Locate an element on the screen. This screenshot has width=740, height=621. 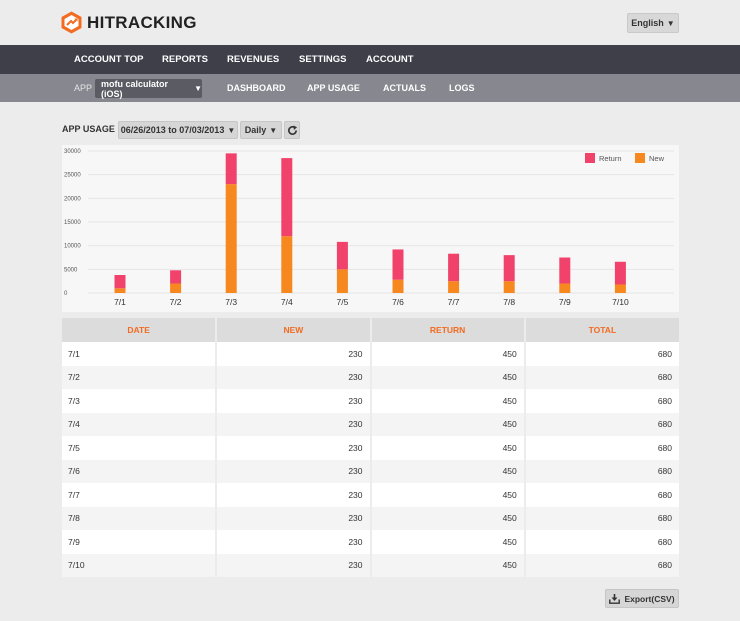
language-value: English is located at coordinates (647, 23).